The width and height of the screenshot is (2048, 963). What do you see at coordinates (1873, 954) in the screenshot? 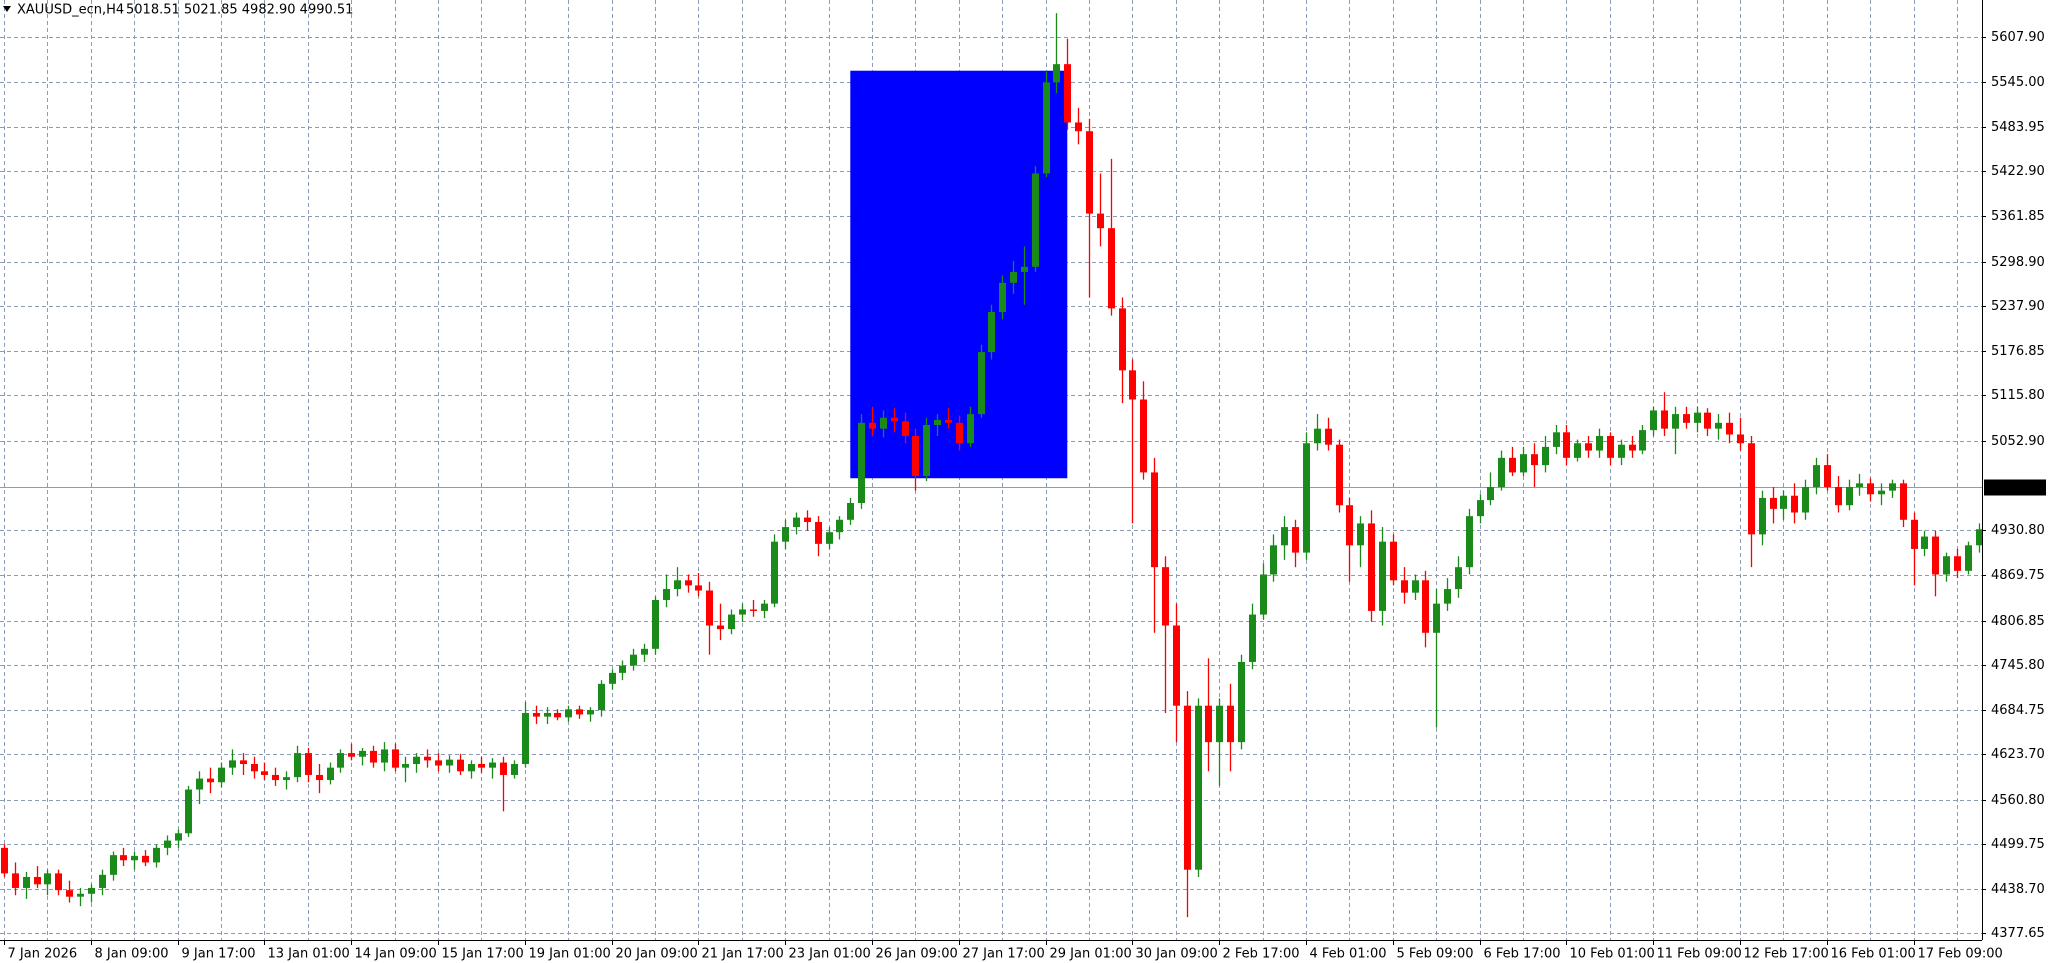
I see `x-tick-label: 16 Feb 01:00` at bounding box center [1873, 954].